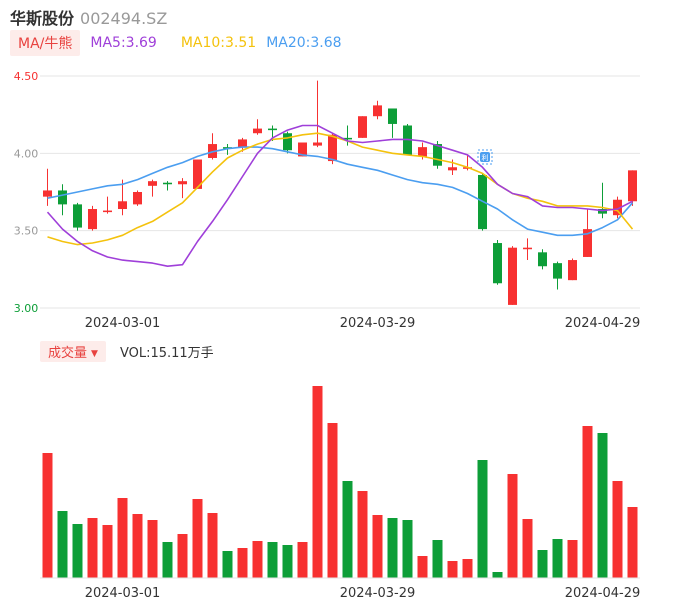 This screenshot has height=606, width=686. I want to click on news-marker: 利, so click(485, 157).